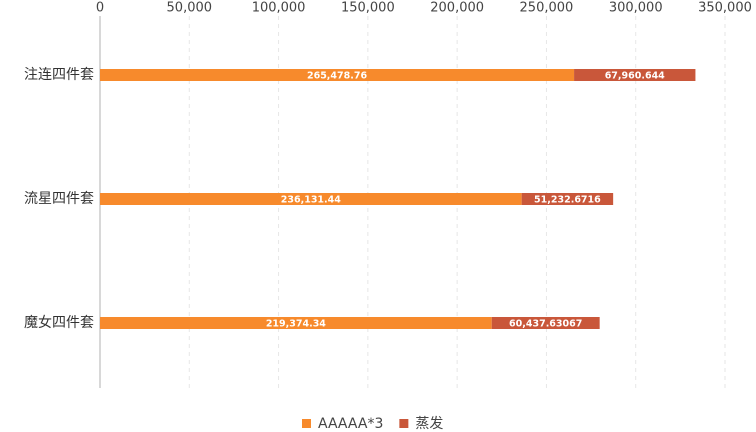 The image size is (756, 432). Describe the element at coordinates (350, 424) in the screenshot. I see `legend-label: AAAAA*3` at that location.